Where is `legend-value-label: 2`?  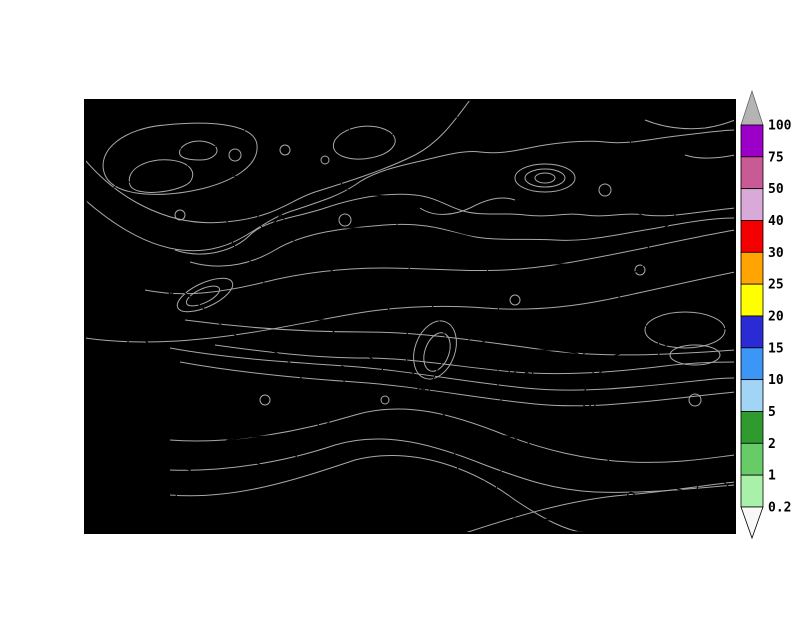
legend-value-label: 2 is located at coordinates (772, 444).